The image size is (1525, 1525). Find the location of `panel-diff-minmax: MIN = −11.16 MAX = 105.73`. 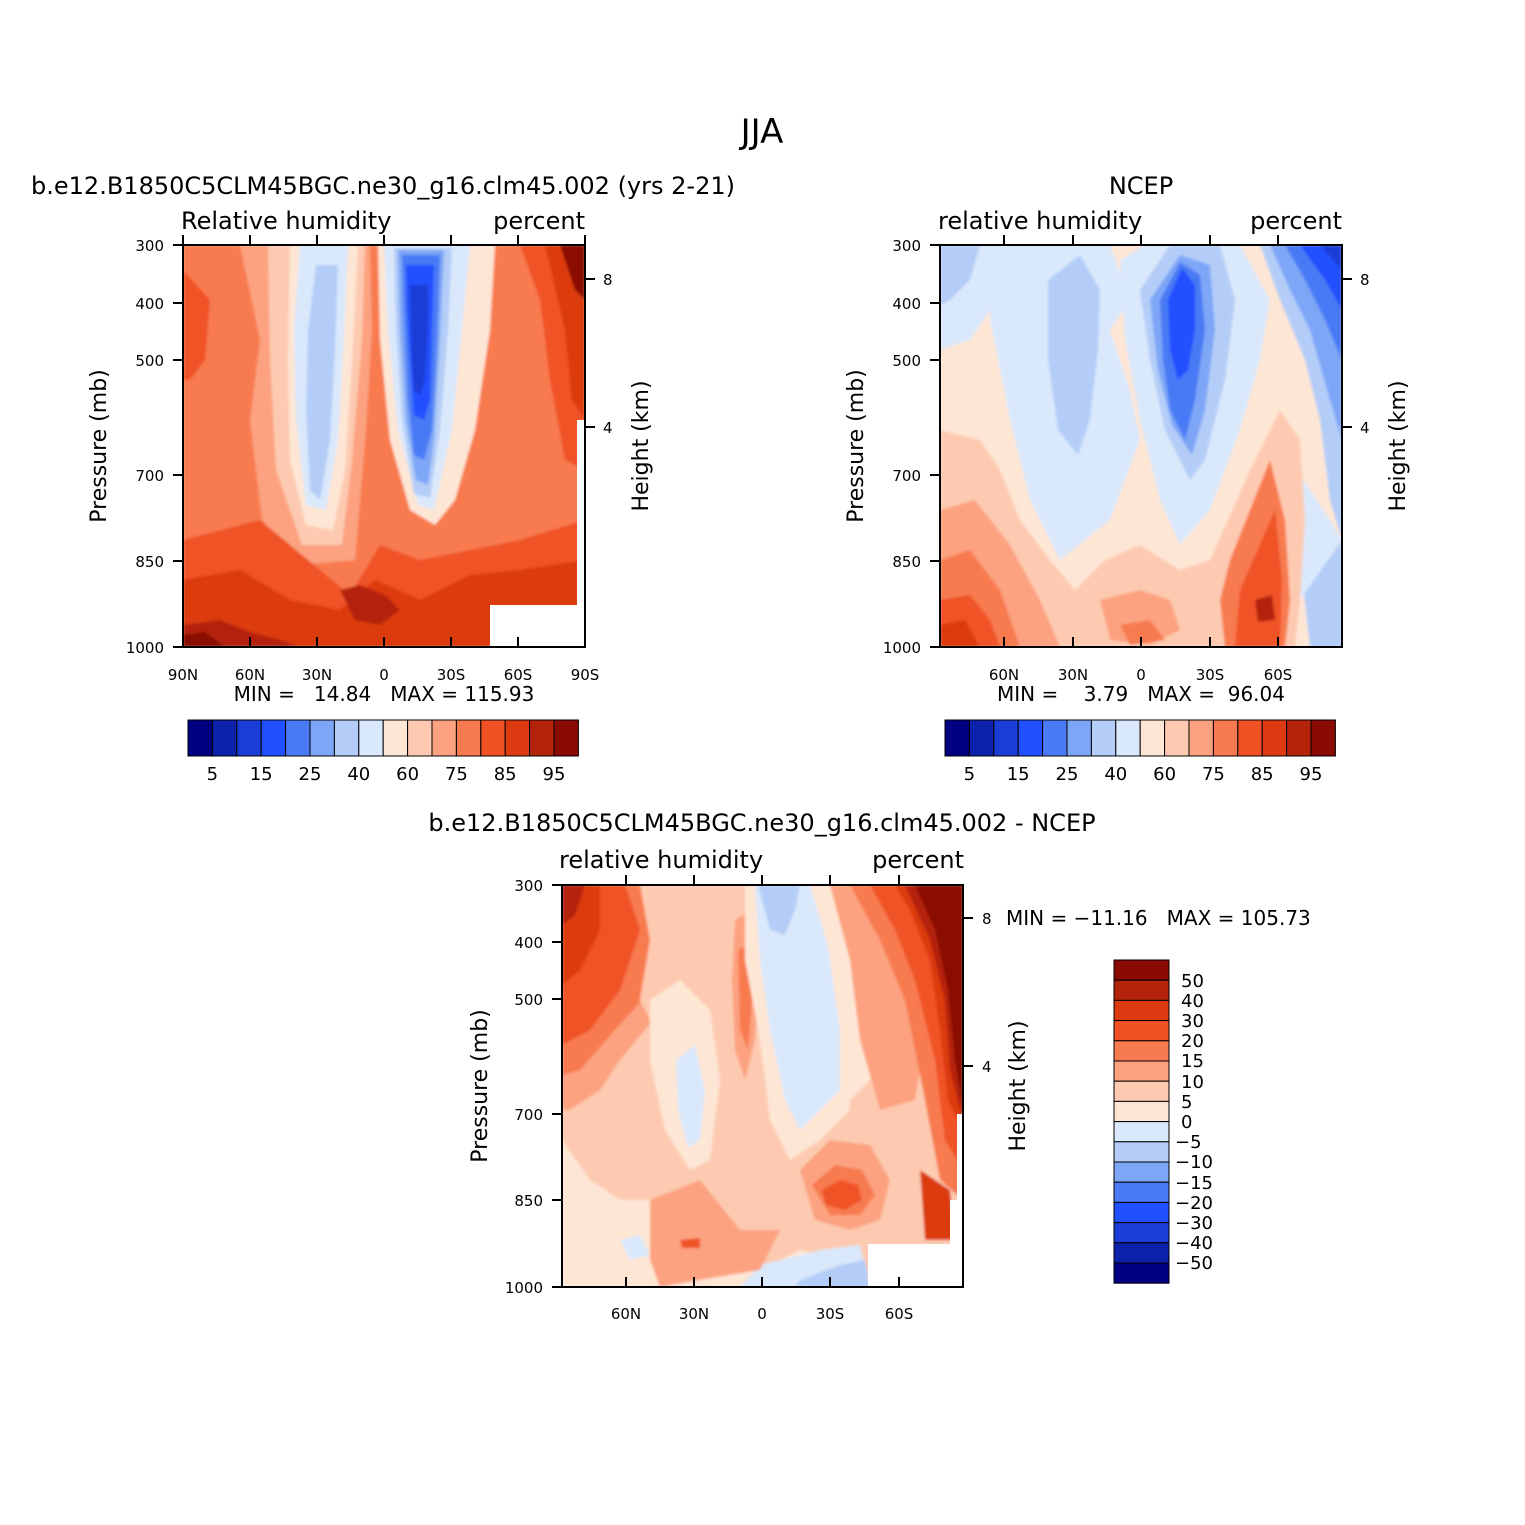

panel-diff-minmax: MIN = −11.16 MAX = 105.73 is located at coordinates (1158, 918).